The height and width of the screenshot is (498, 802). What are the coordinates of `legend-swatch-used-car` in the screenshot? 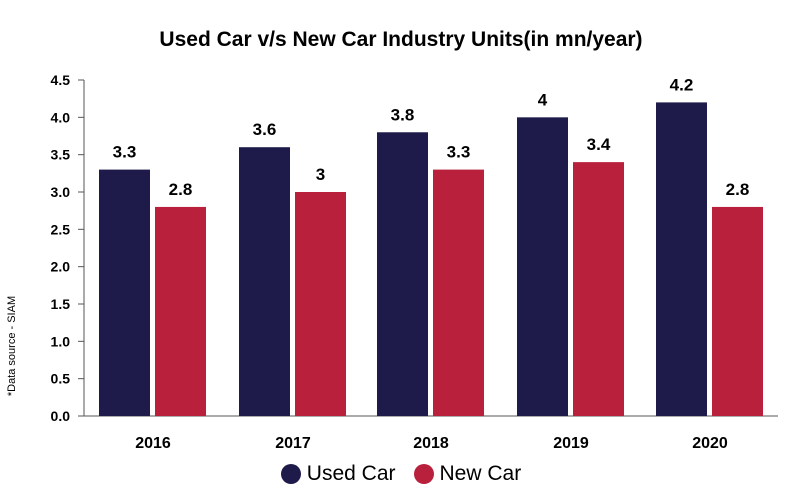 It's located at (290, 474).